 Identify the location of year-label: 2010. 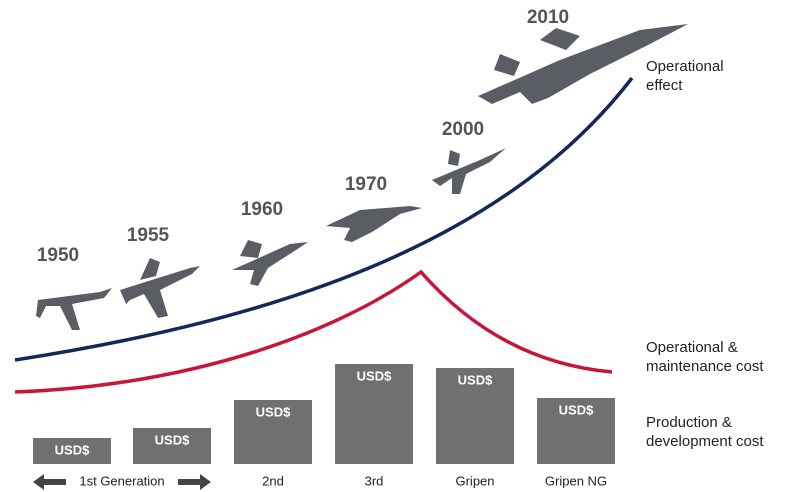
(548, 17).